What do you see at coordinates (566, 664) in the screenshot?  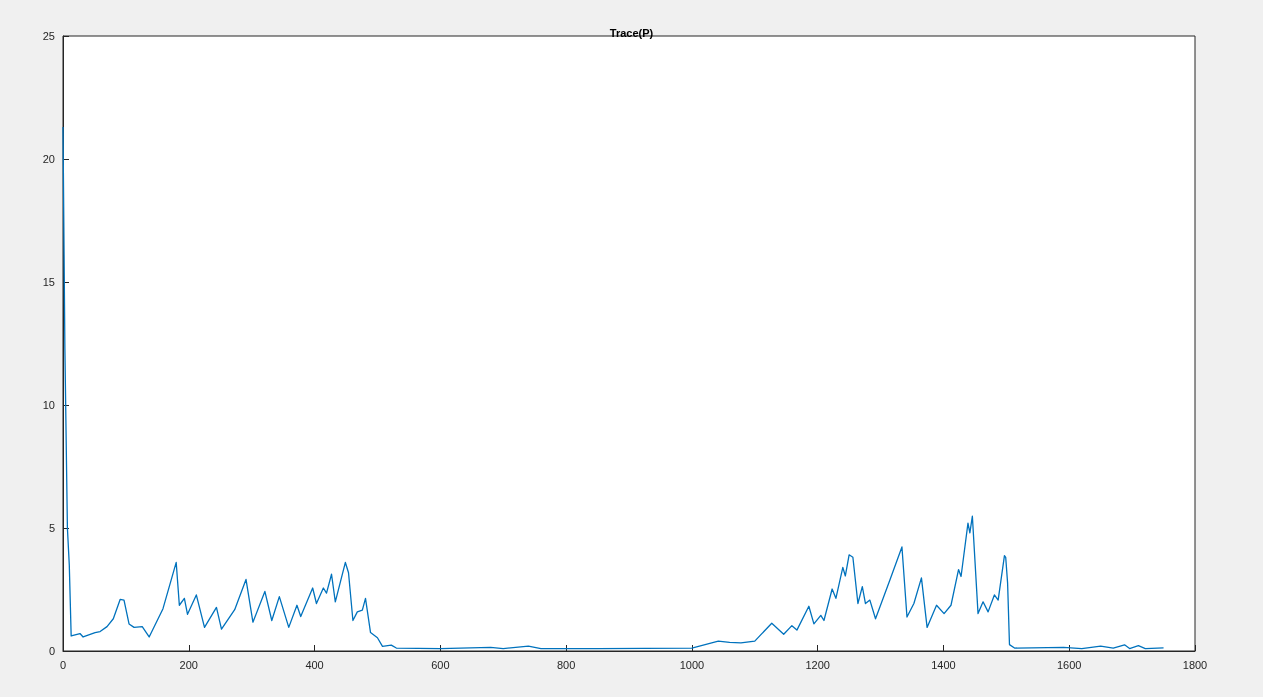 I see `x-tick-label: 800` at bounding box center [566, 664].